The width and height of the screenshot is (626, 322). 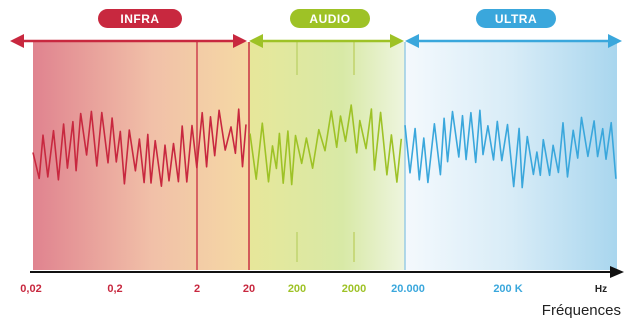 What do you see at coordinates (507, 289) in the screenshot?
I see `tick-label-7: 200 K` at bounding box center [507, 289].